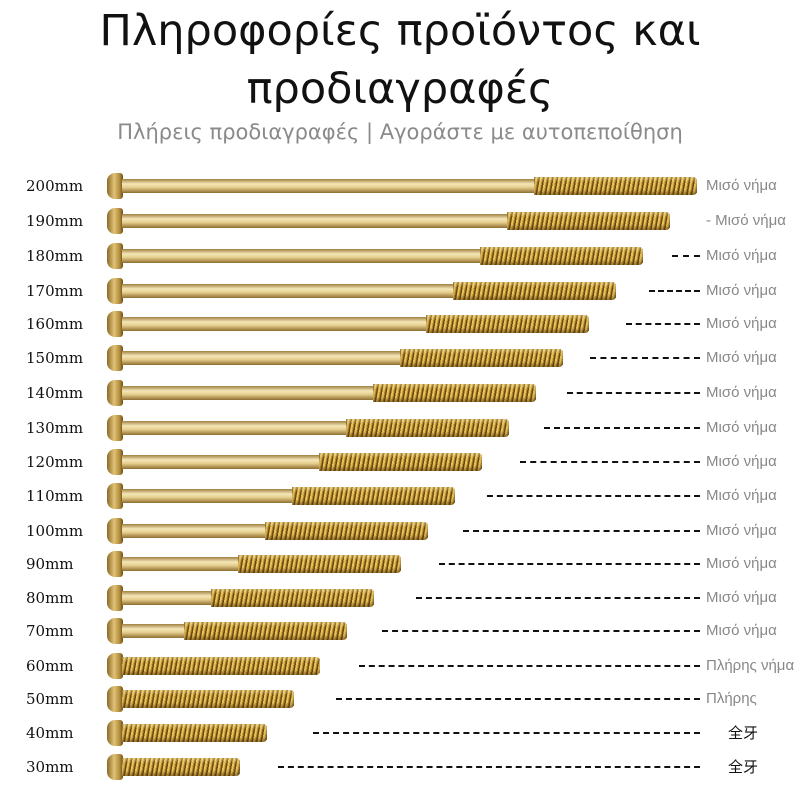 This screenshot has height=800, width=800. What do you see at coordinates (400, 89) in the screenshot?
I see `page-title-line-2: προδιαγραφές` at bounding box center [400, 89].